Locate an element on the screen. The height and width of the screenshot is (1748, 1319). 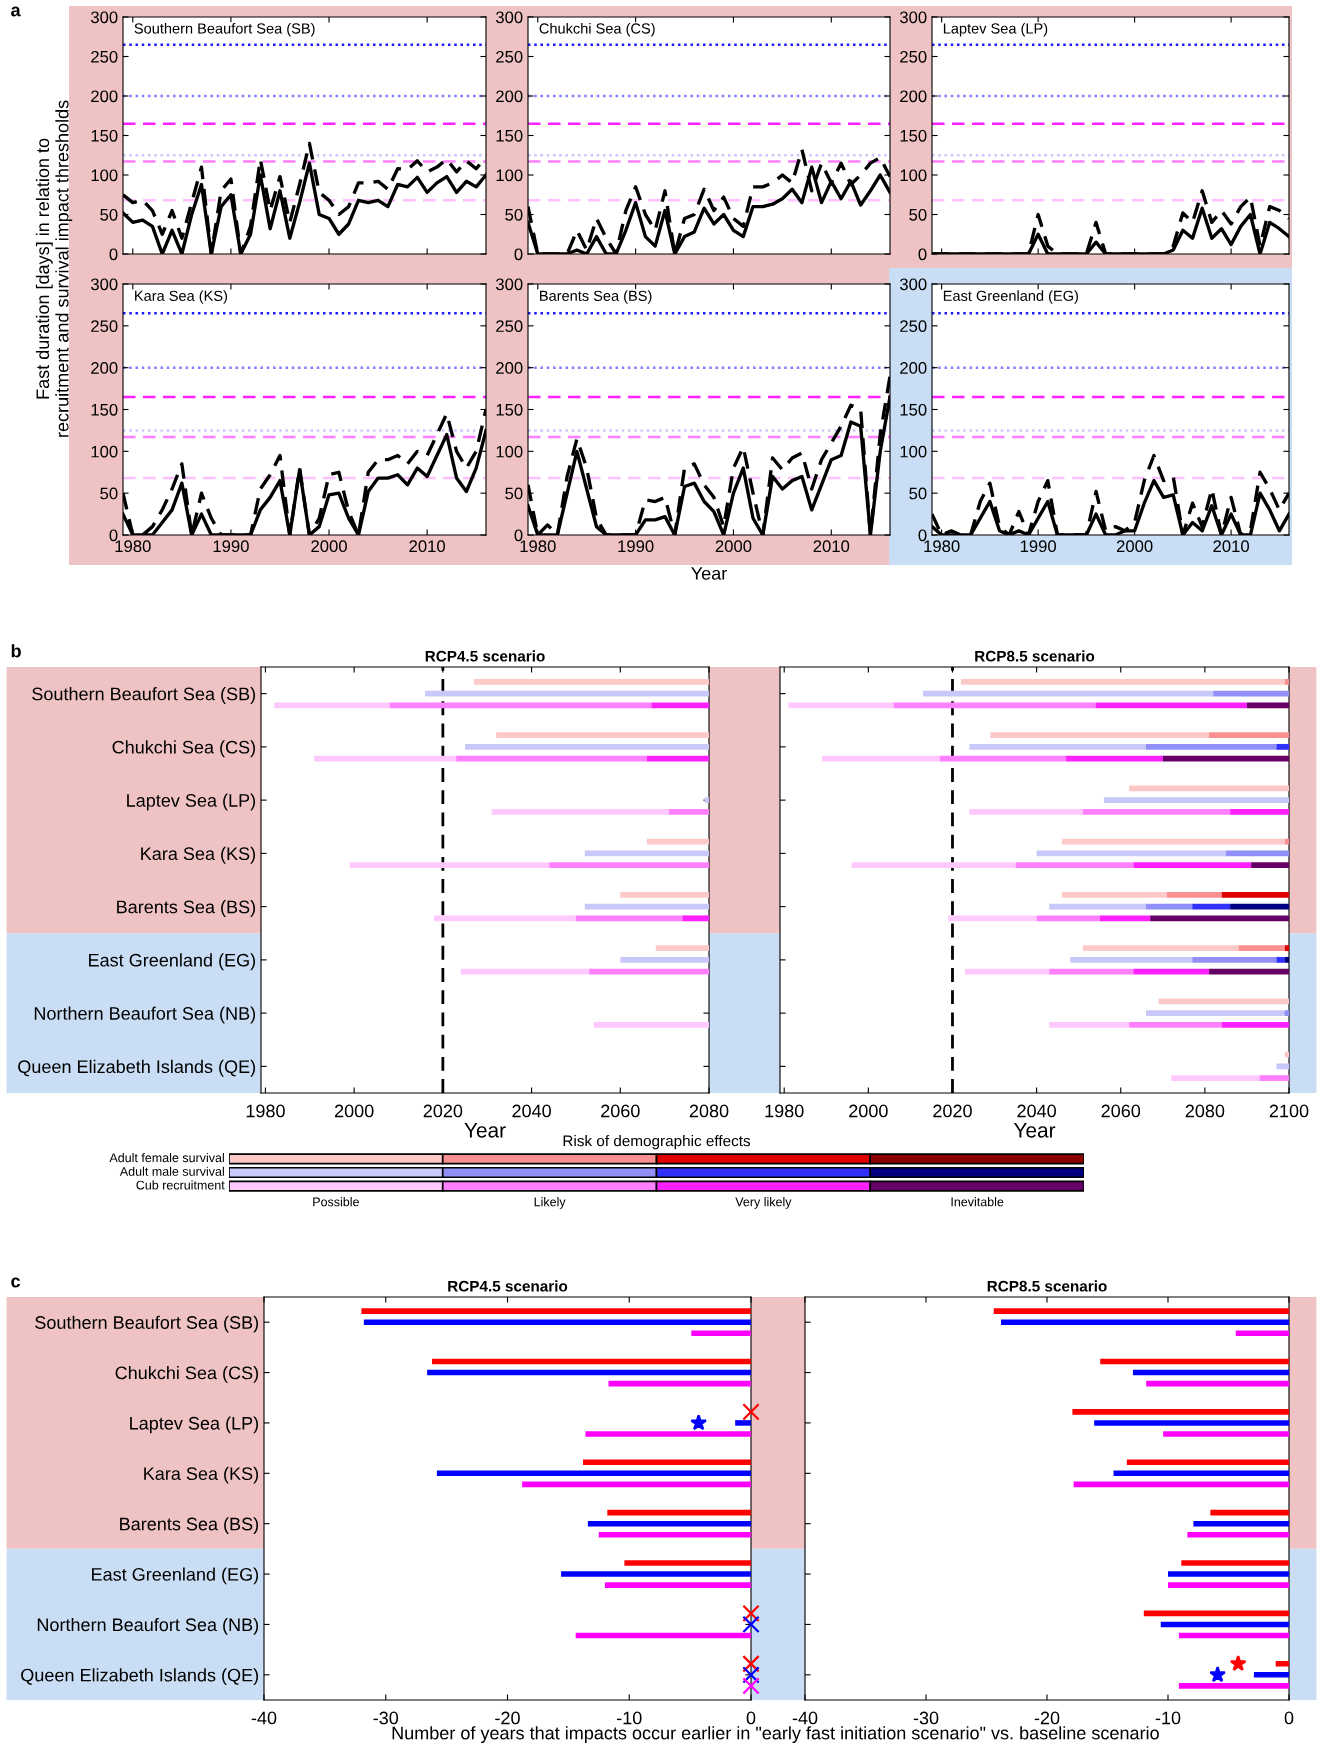
chart-title: Barents Sea (BS) is located at coordinates (596, 297).